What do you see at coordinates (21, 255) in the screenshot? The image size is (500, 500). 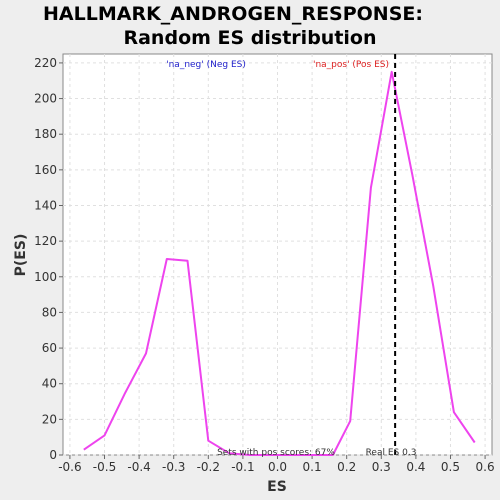 I see `y-axis-title: P(ES)` at bounding box center [21, 255].